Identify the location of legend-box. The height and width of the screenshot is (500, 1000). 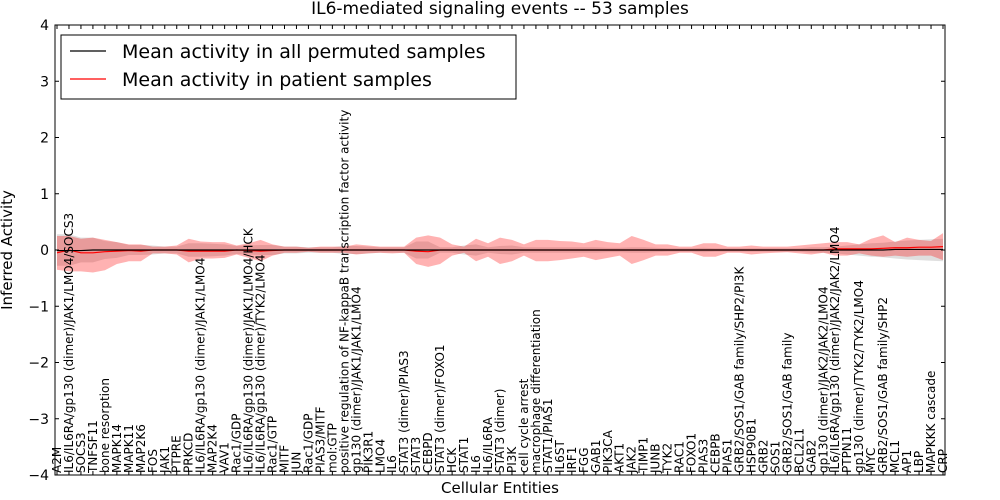
(288, 67).